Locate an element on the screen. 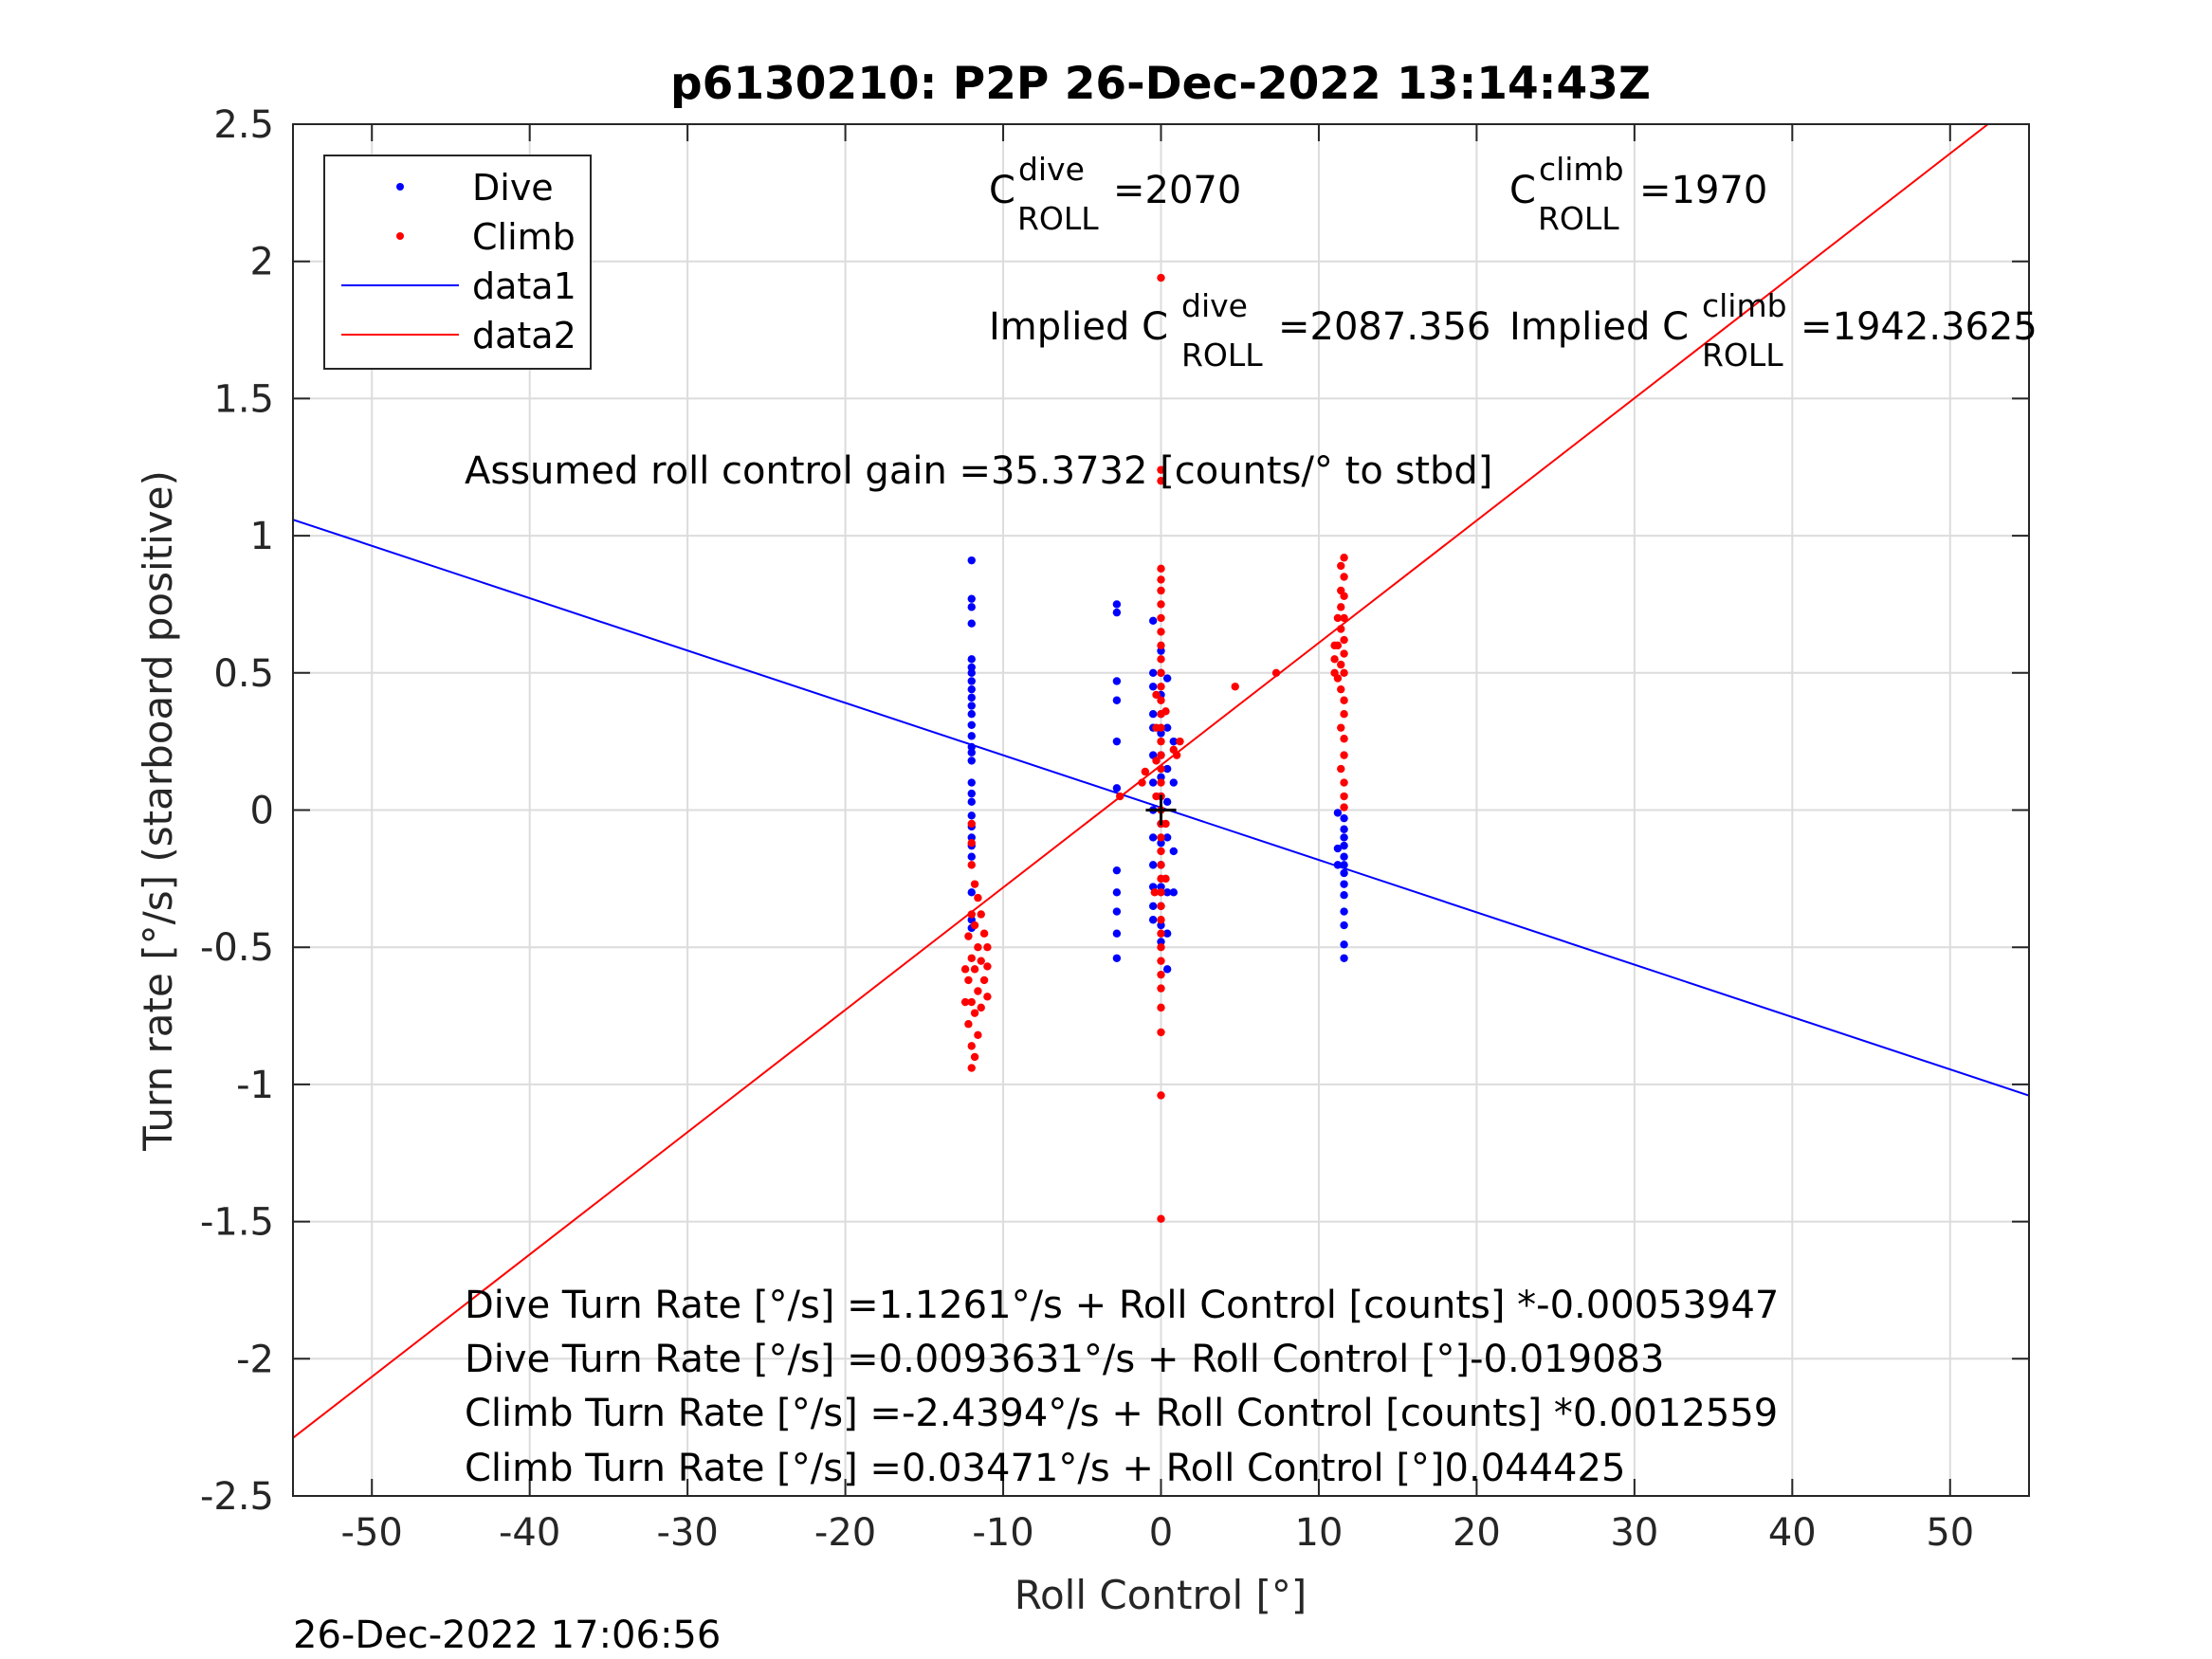 This screenshot has height=1659, width=2212. footer-timestamp: 26-Dec-2022 17:06:56 is located at coordinates (507, 1635).